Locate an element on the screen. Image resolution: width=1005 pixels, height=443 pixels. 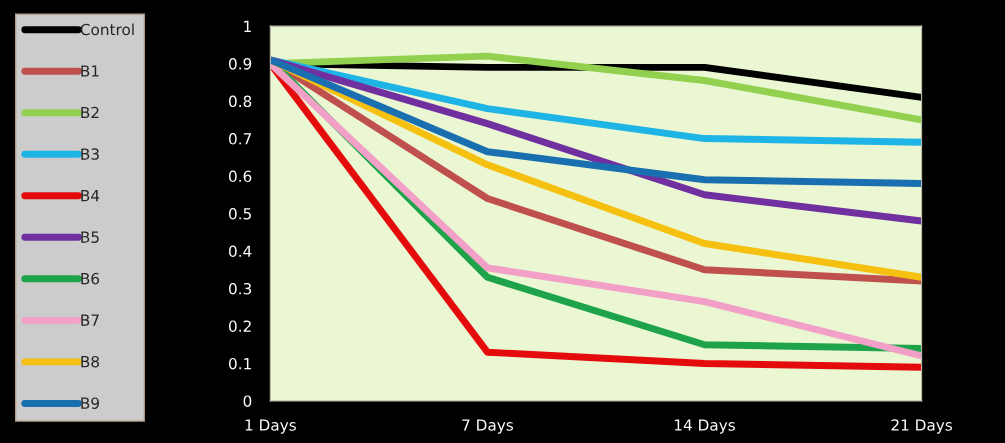
y-tick-label: 0.3 is located at coordinates (240, 288).